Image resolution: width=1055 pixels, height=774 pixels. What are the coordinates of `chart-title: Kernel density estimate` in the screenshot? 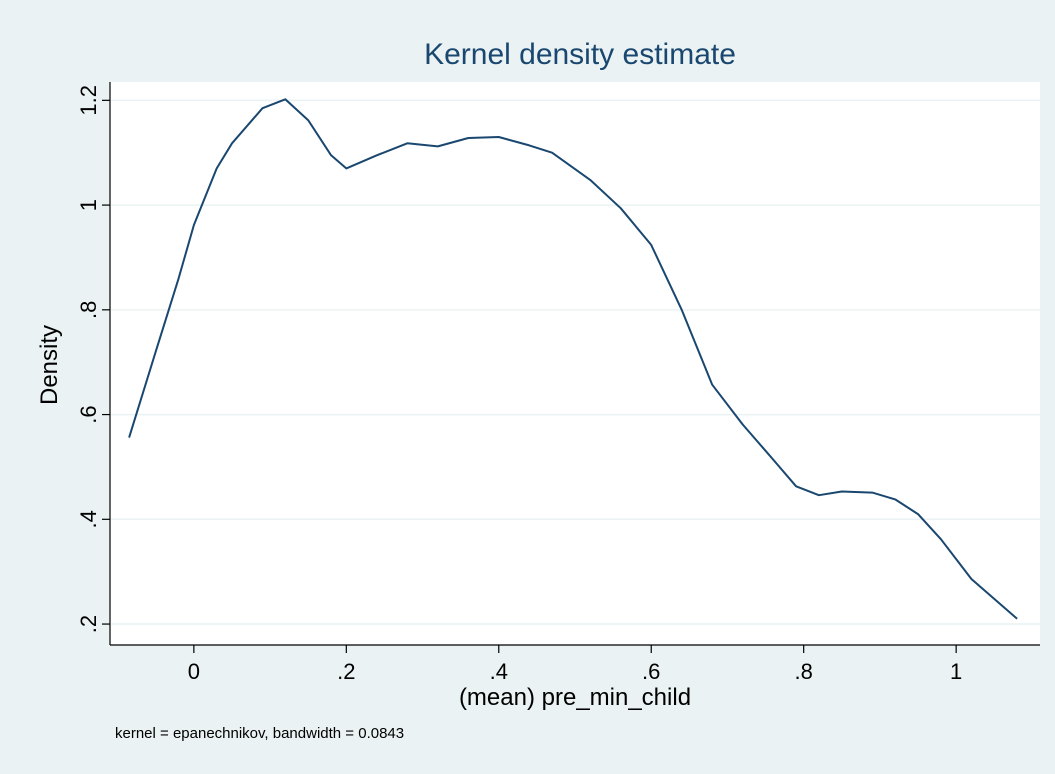 It's located at (580, 54).